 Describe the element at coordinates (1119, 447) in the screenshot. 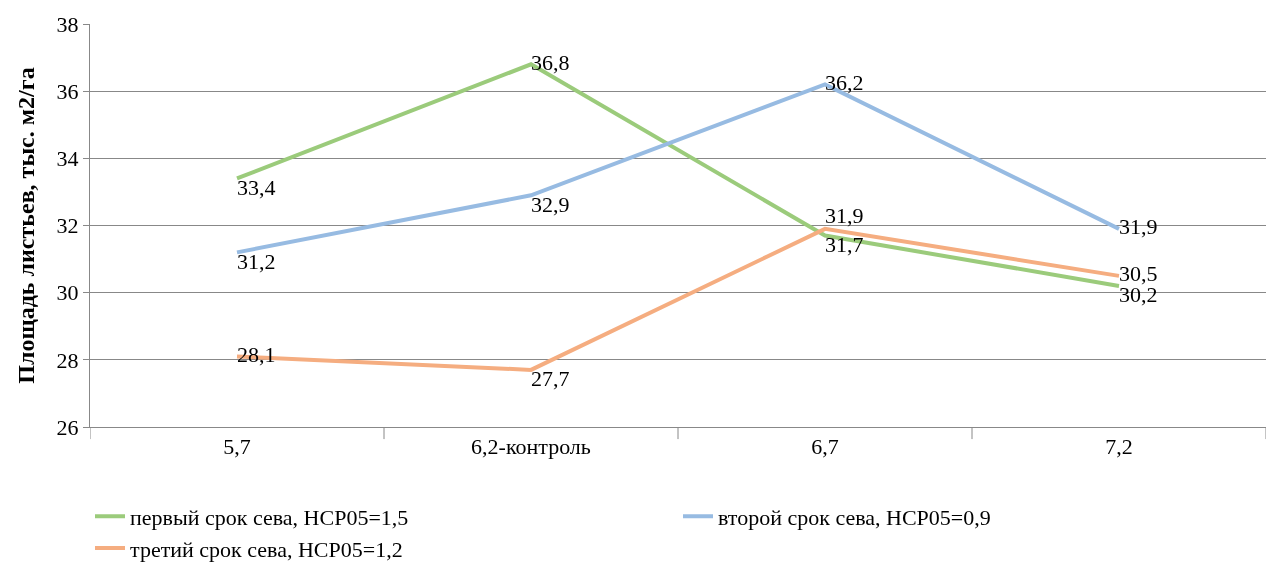

I see `x-tick-label: 7,2` at that location.